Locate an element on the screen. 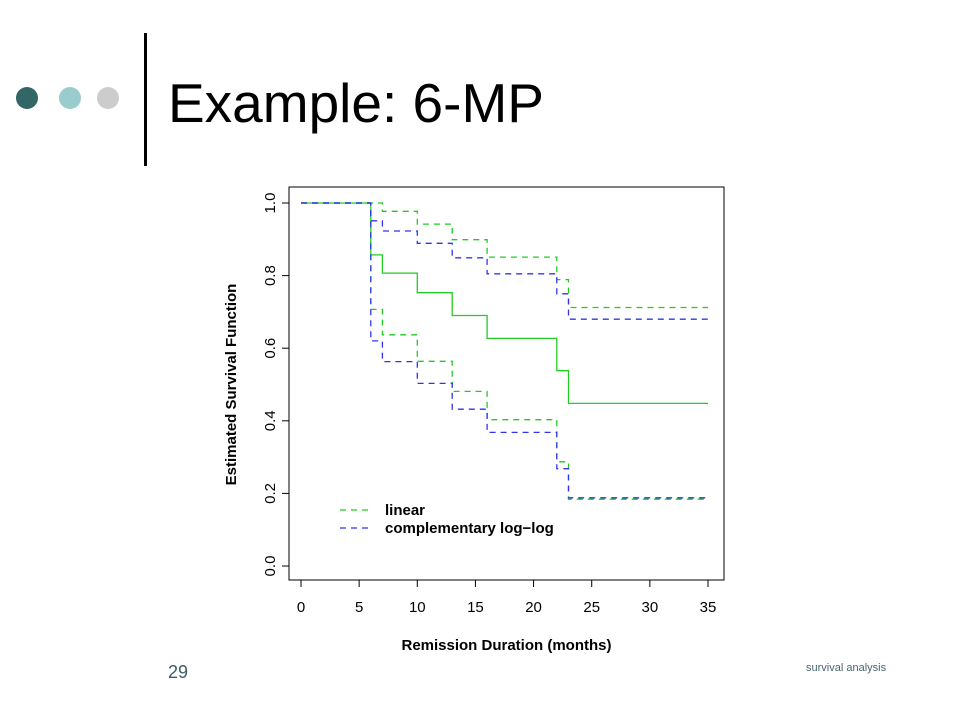  slide-title: Example: 6-MP is located at coordinates (356, 103).